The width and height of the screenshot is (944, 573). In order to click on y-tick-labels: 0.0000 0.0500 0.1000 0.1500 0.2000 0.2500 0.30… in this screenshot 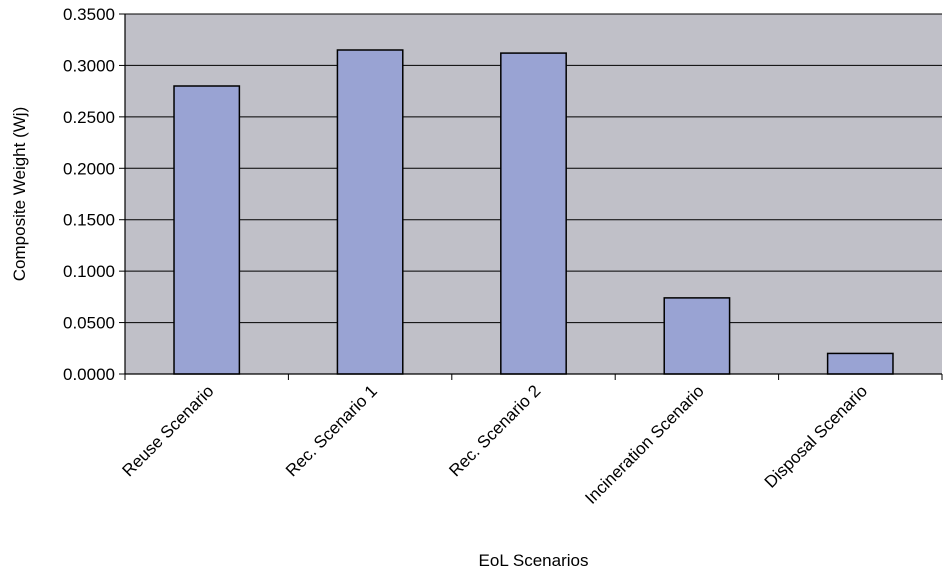, I will do `click(89, 194)`.